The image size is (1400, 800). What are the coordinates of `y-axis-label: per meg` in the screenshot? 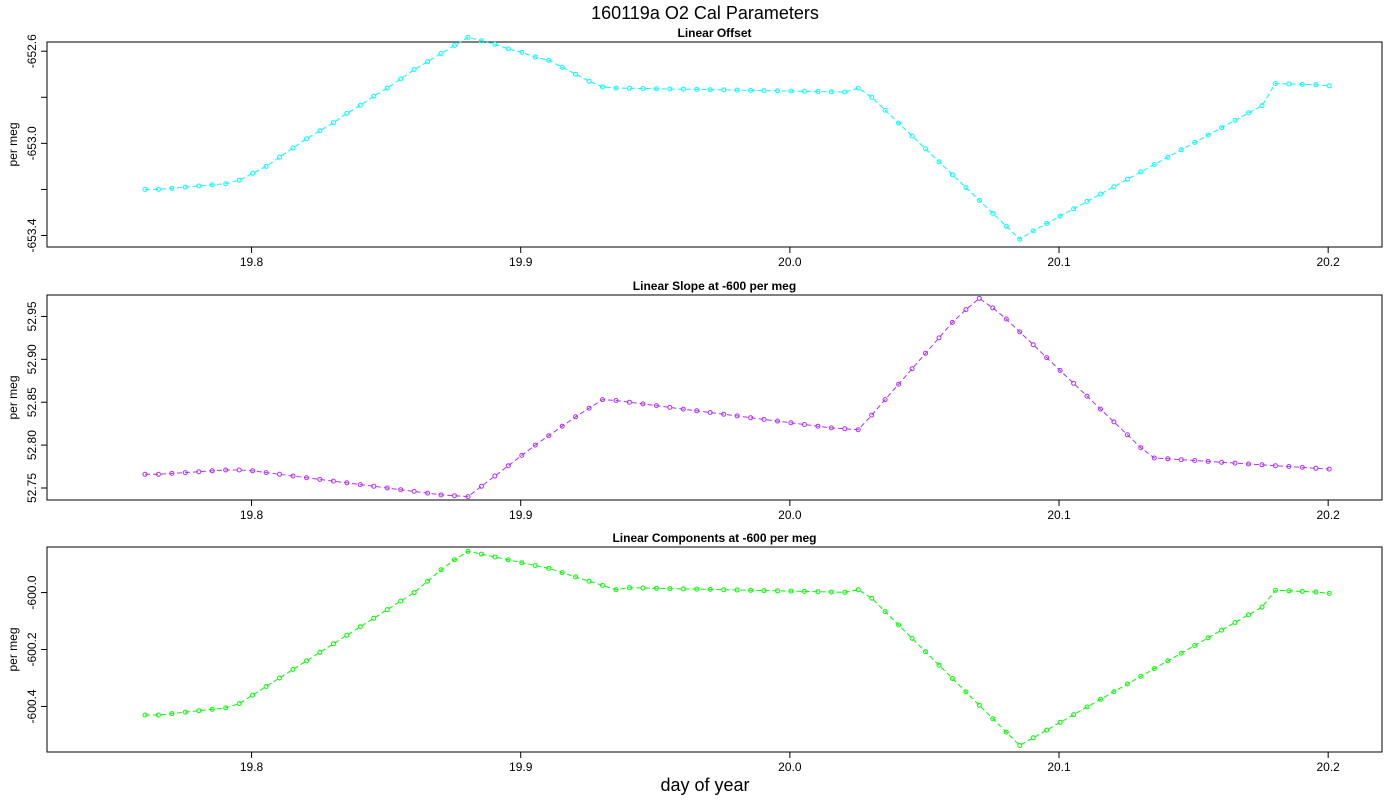 It's located at (13, 649).